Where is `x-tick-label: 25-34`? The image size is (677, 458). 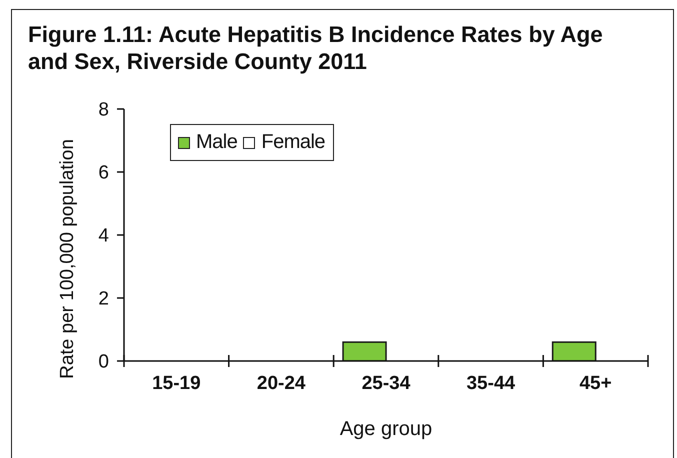 x-tick-label: 25-34 is located at coordinates (386, 383).